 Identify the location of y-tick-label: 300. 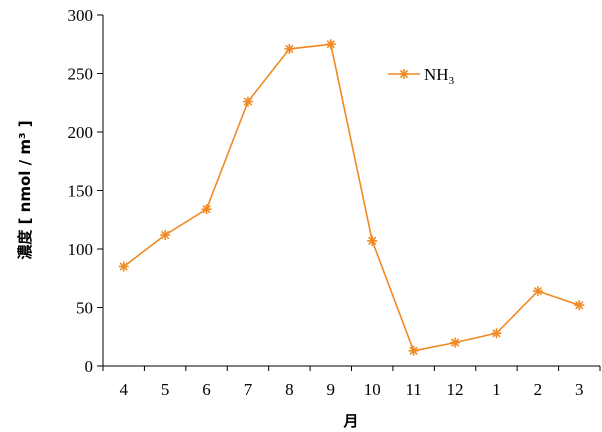
(81, 15).